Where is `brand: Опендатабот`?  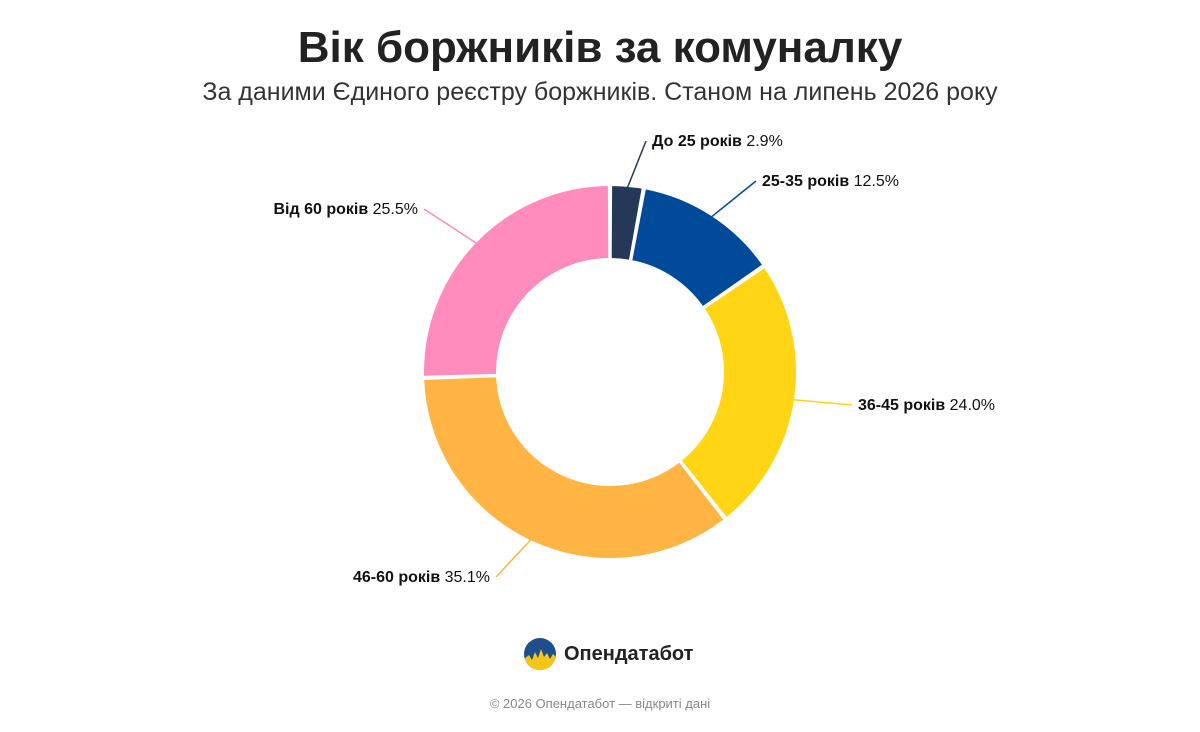 brand: Опендатабот is located at coordinates (608, 654).